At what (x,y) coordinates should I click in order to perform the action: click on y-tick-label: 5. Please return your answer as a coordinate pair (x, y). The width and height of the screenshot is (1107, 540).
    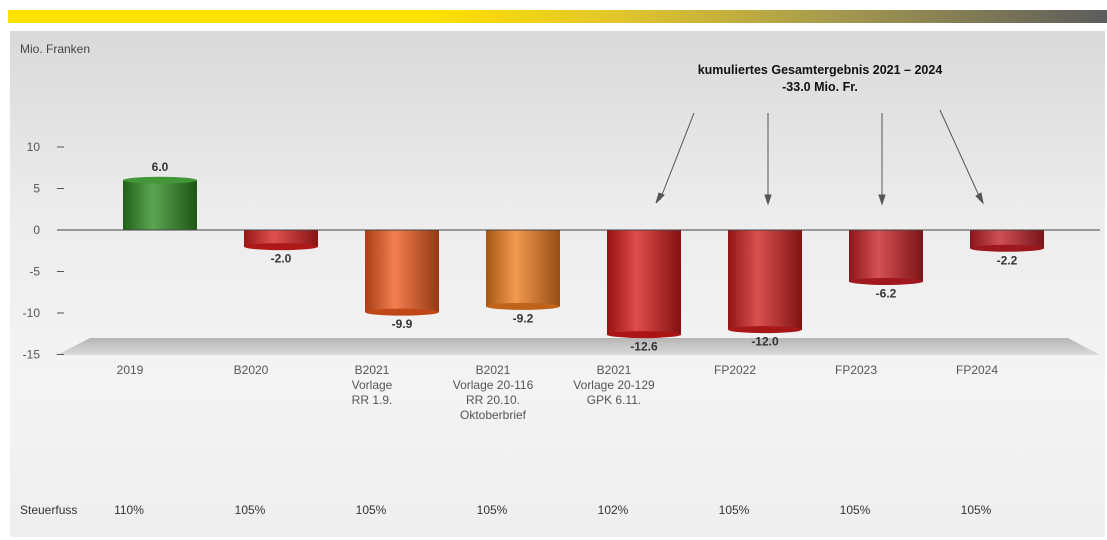
    Looking at the image, I should click on (36, 189).